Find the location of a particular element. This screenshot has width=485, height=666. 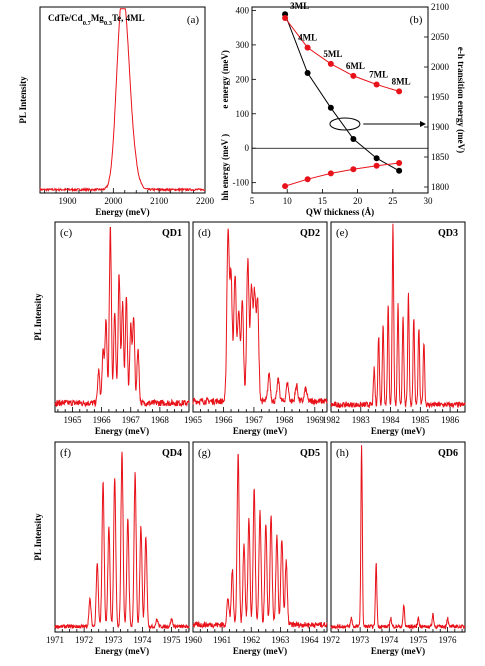

qd-label: QD5 is located at coordinates (310, 453).